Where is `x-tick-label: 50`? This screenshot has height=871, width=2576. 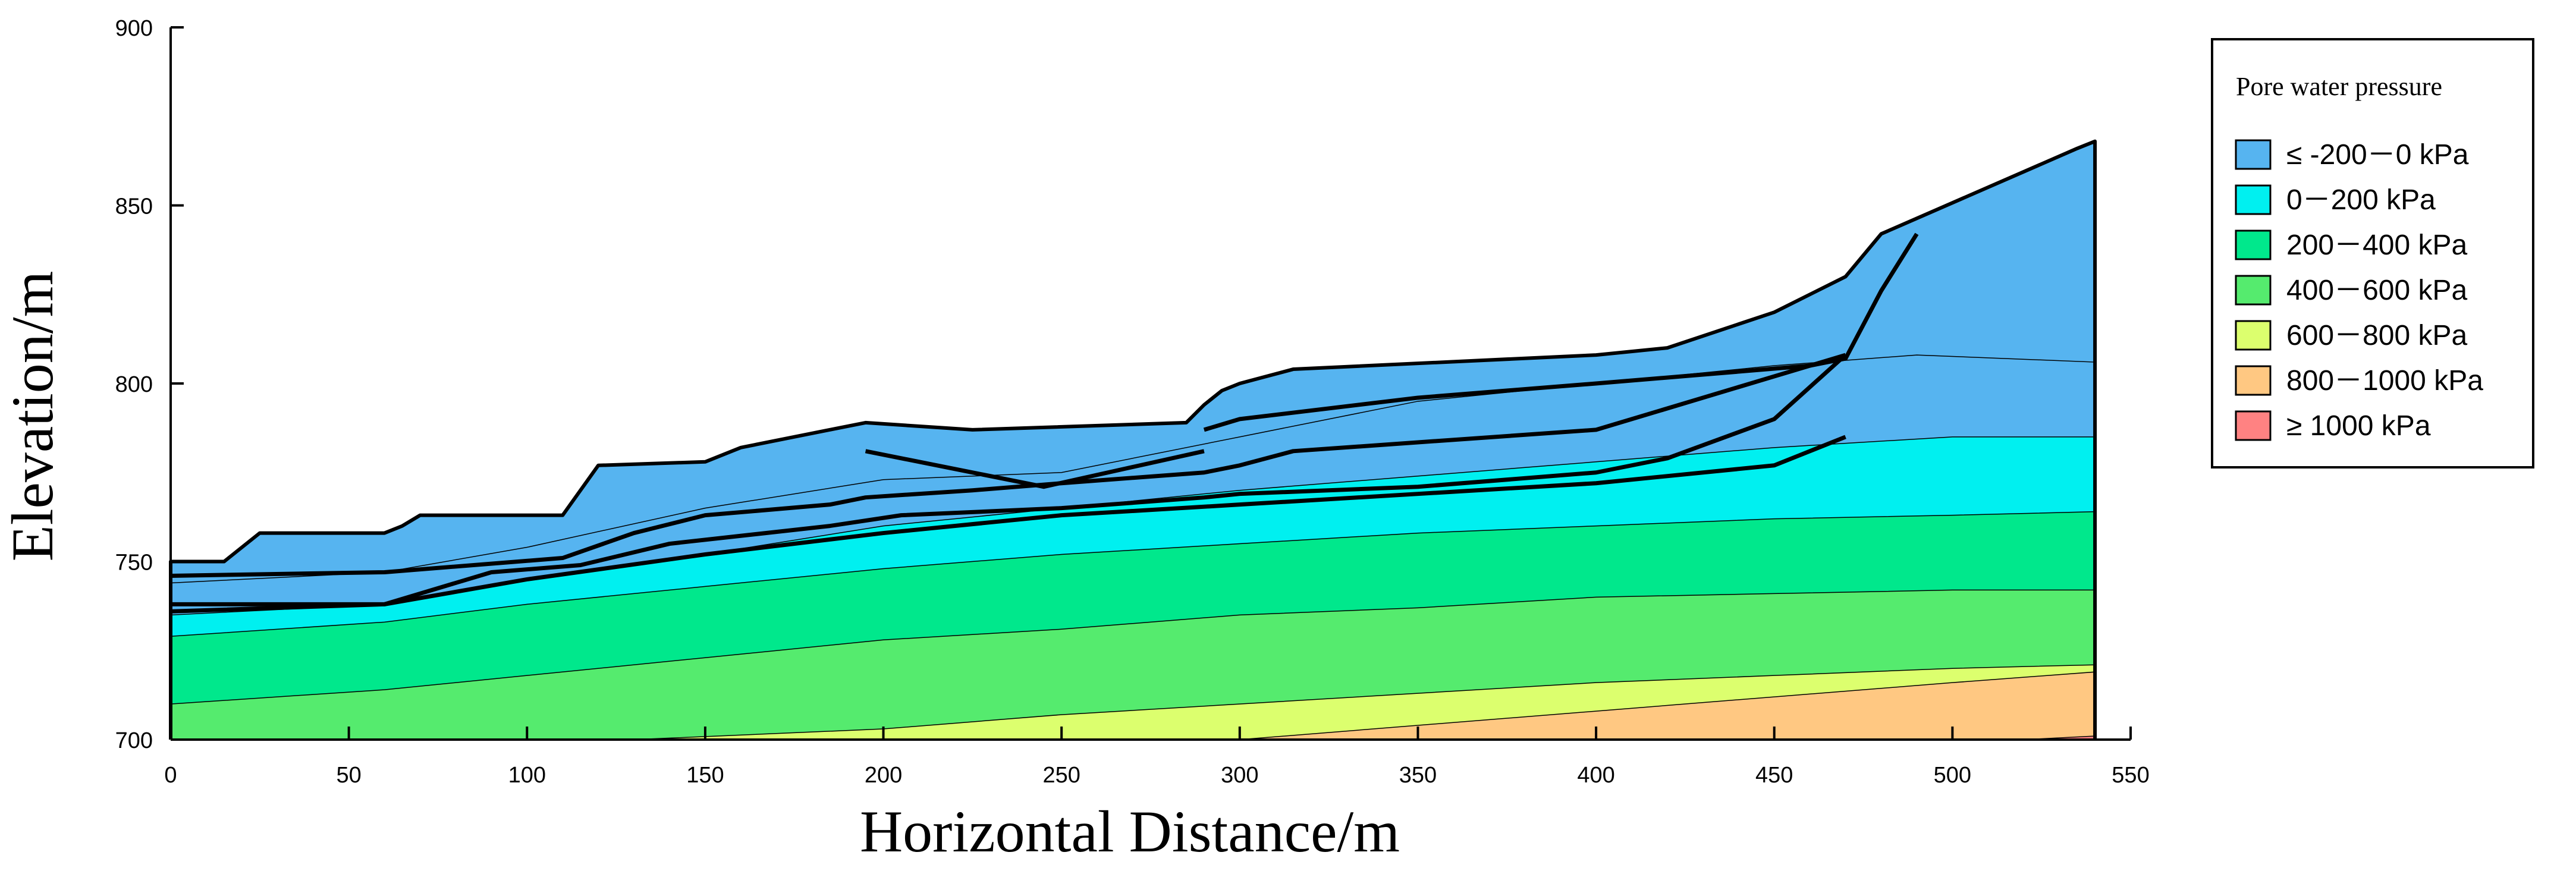
x-tick-label: 50 is located at coordinates (348, 776).